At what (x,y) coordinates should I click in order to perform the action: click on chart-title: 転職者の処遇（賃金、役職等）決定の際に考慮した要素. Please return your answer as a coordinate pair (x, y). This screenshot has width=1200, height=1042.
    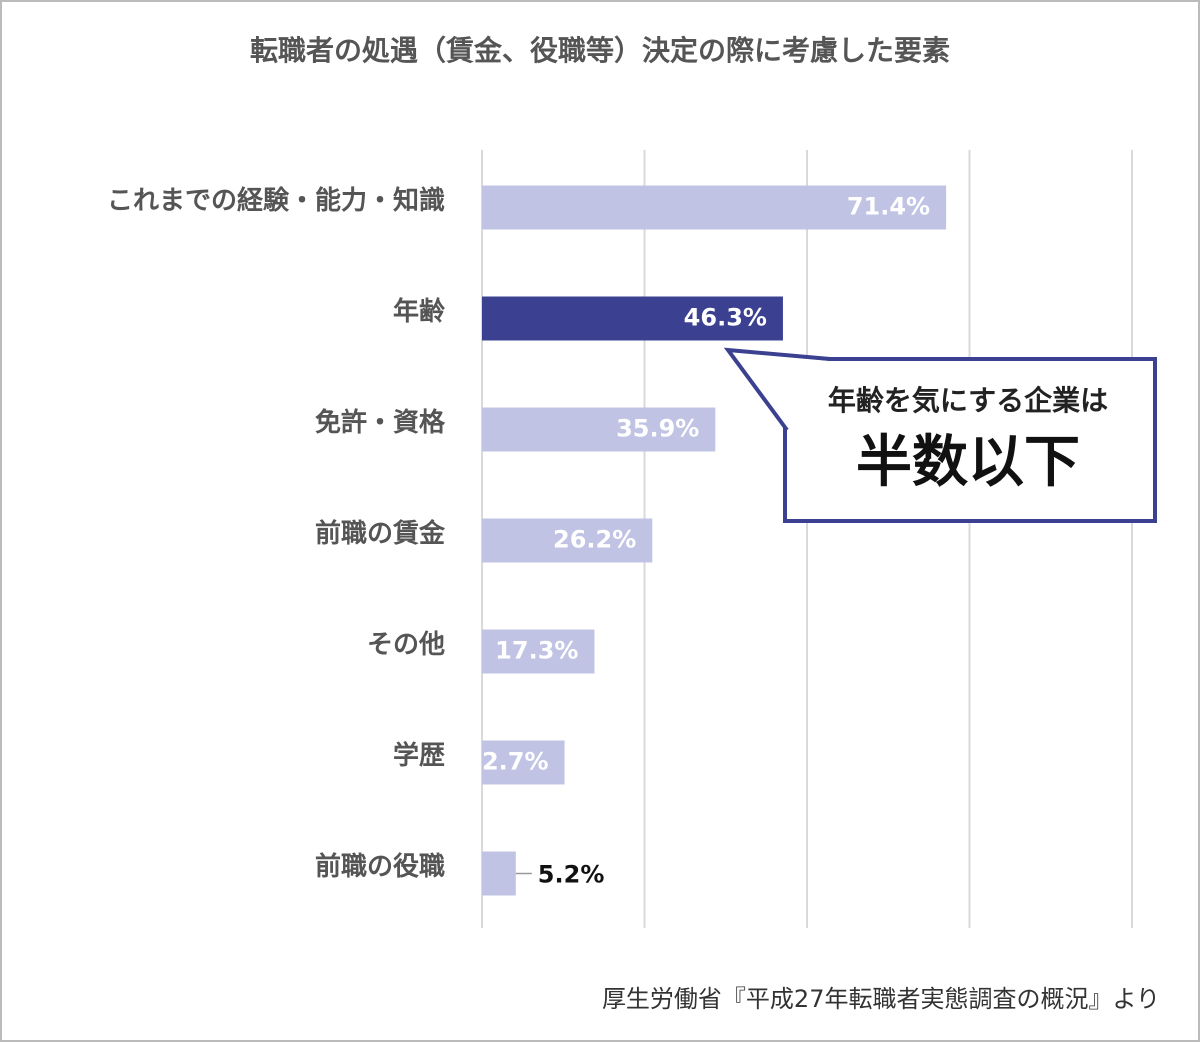
    Looking at the image, I should click on (600, 50).